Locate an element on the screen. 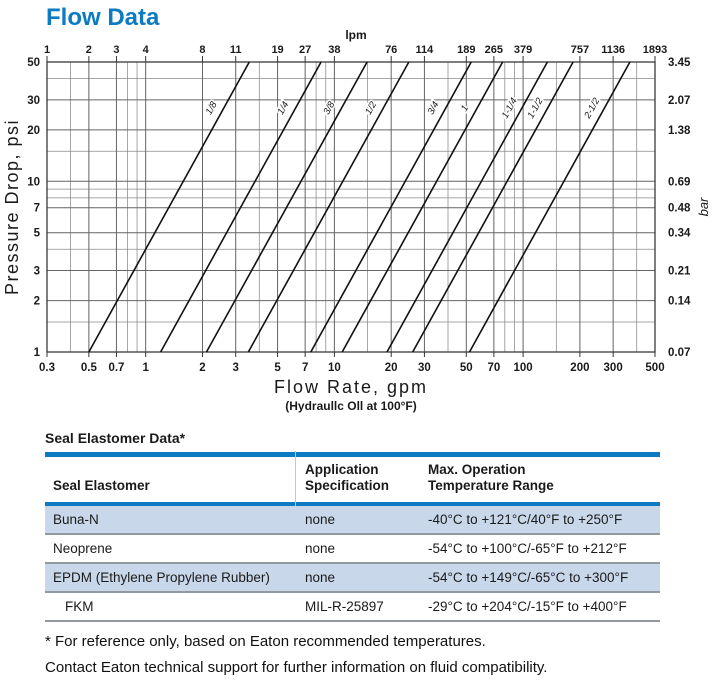  x-tick-label: 100 is located at coordinates (523, 368).